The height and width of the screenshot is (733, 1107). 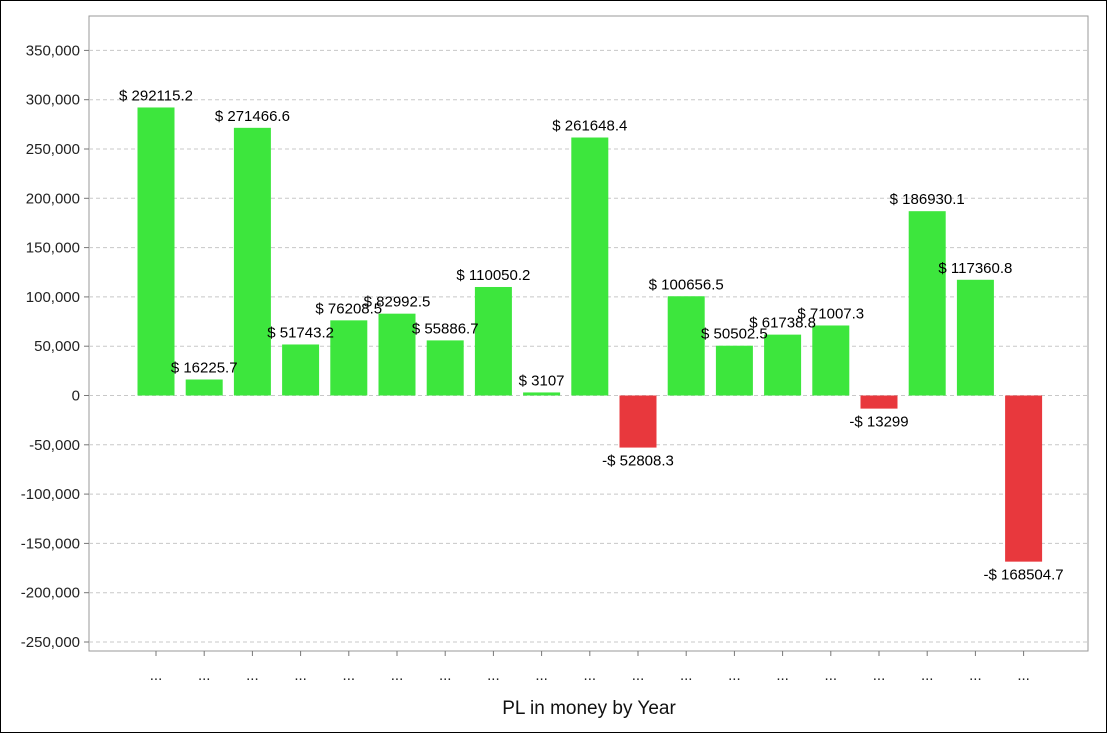 What do you see at coordinates (734, 334) in the screenshot?
I see `data-label: $ 50502.5` at bounding box center [734, 334].